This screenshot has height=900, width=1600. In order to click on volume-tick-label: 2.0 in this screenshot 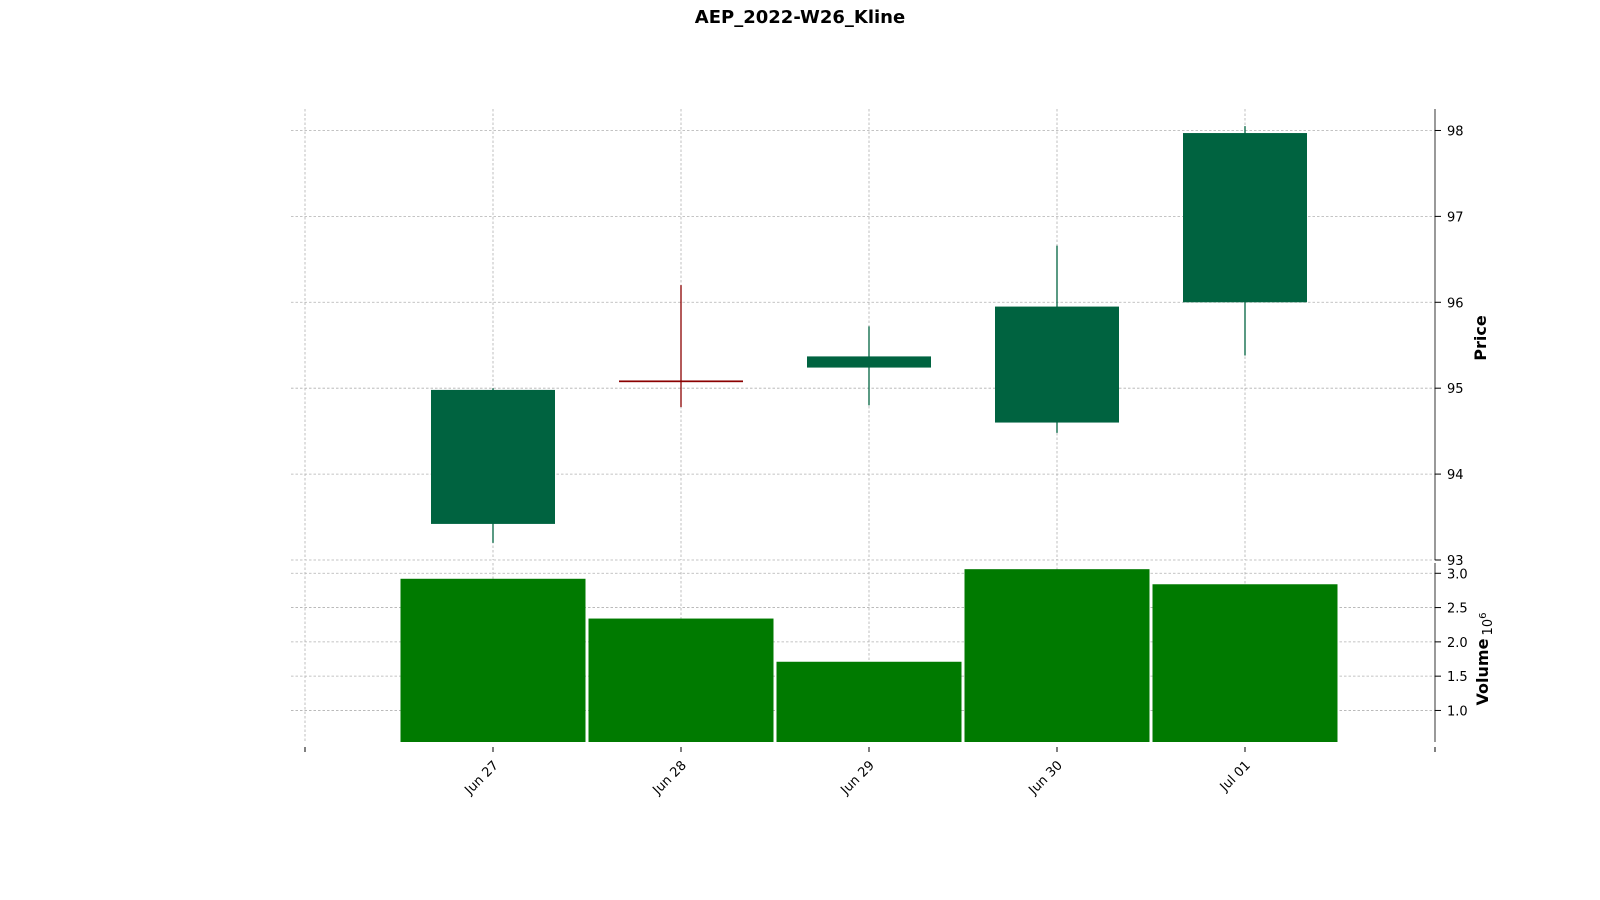, I will do `click(1457, 643)`.